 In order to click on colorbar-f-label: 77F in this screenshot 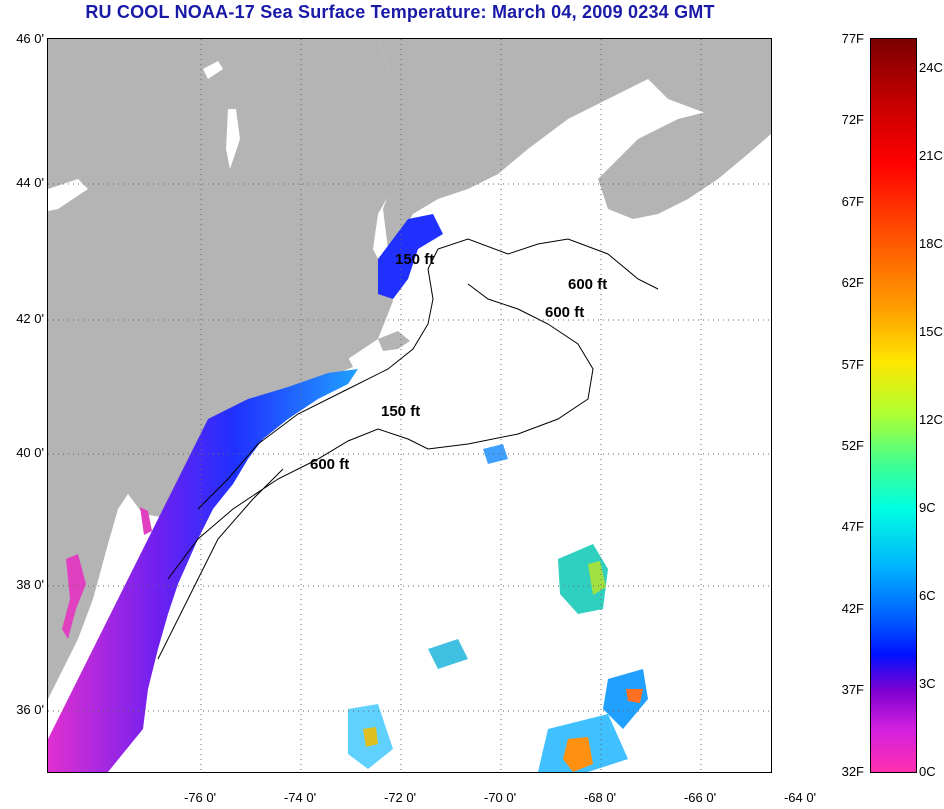, I will do `click(852, 38)`.